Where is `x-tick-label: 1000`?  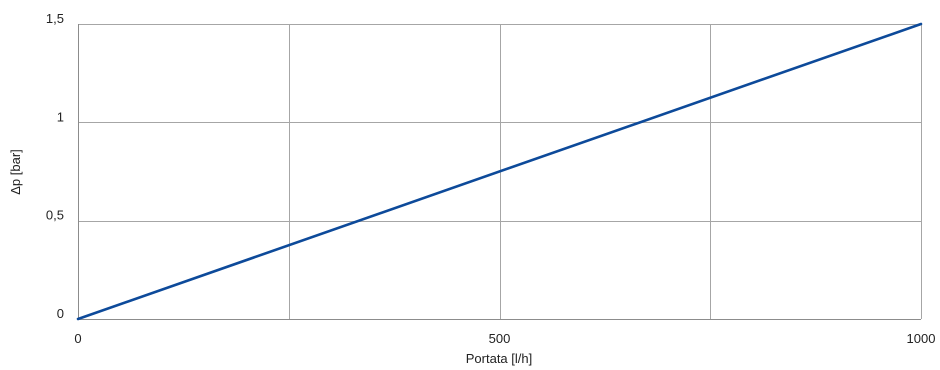 x-tick-label: 1000 is located at coordinates (921, 338).